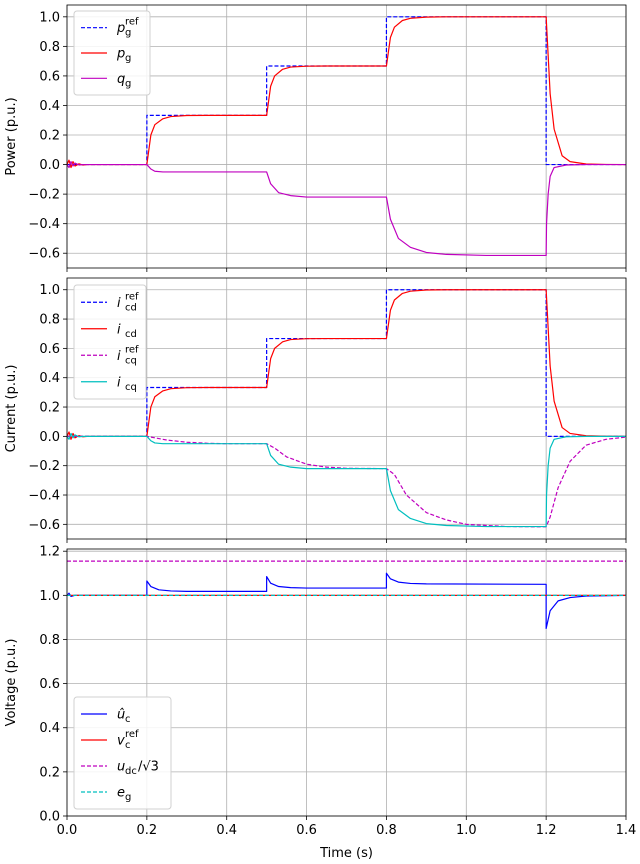  Describe the element at coordinates (131, 771) in the screenshot. I see `legend-label-sub: dc` at that location.